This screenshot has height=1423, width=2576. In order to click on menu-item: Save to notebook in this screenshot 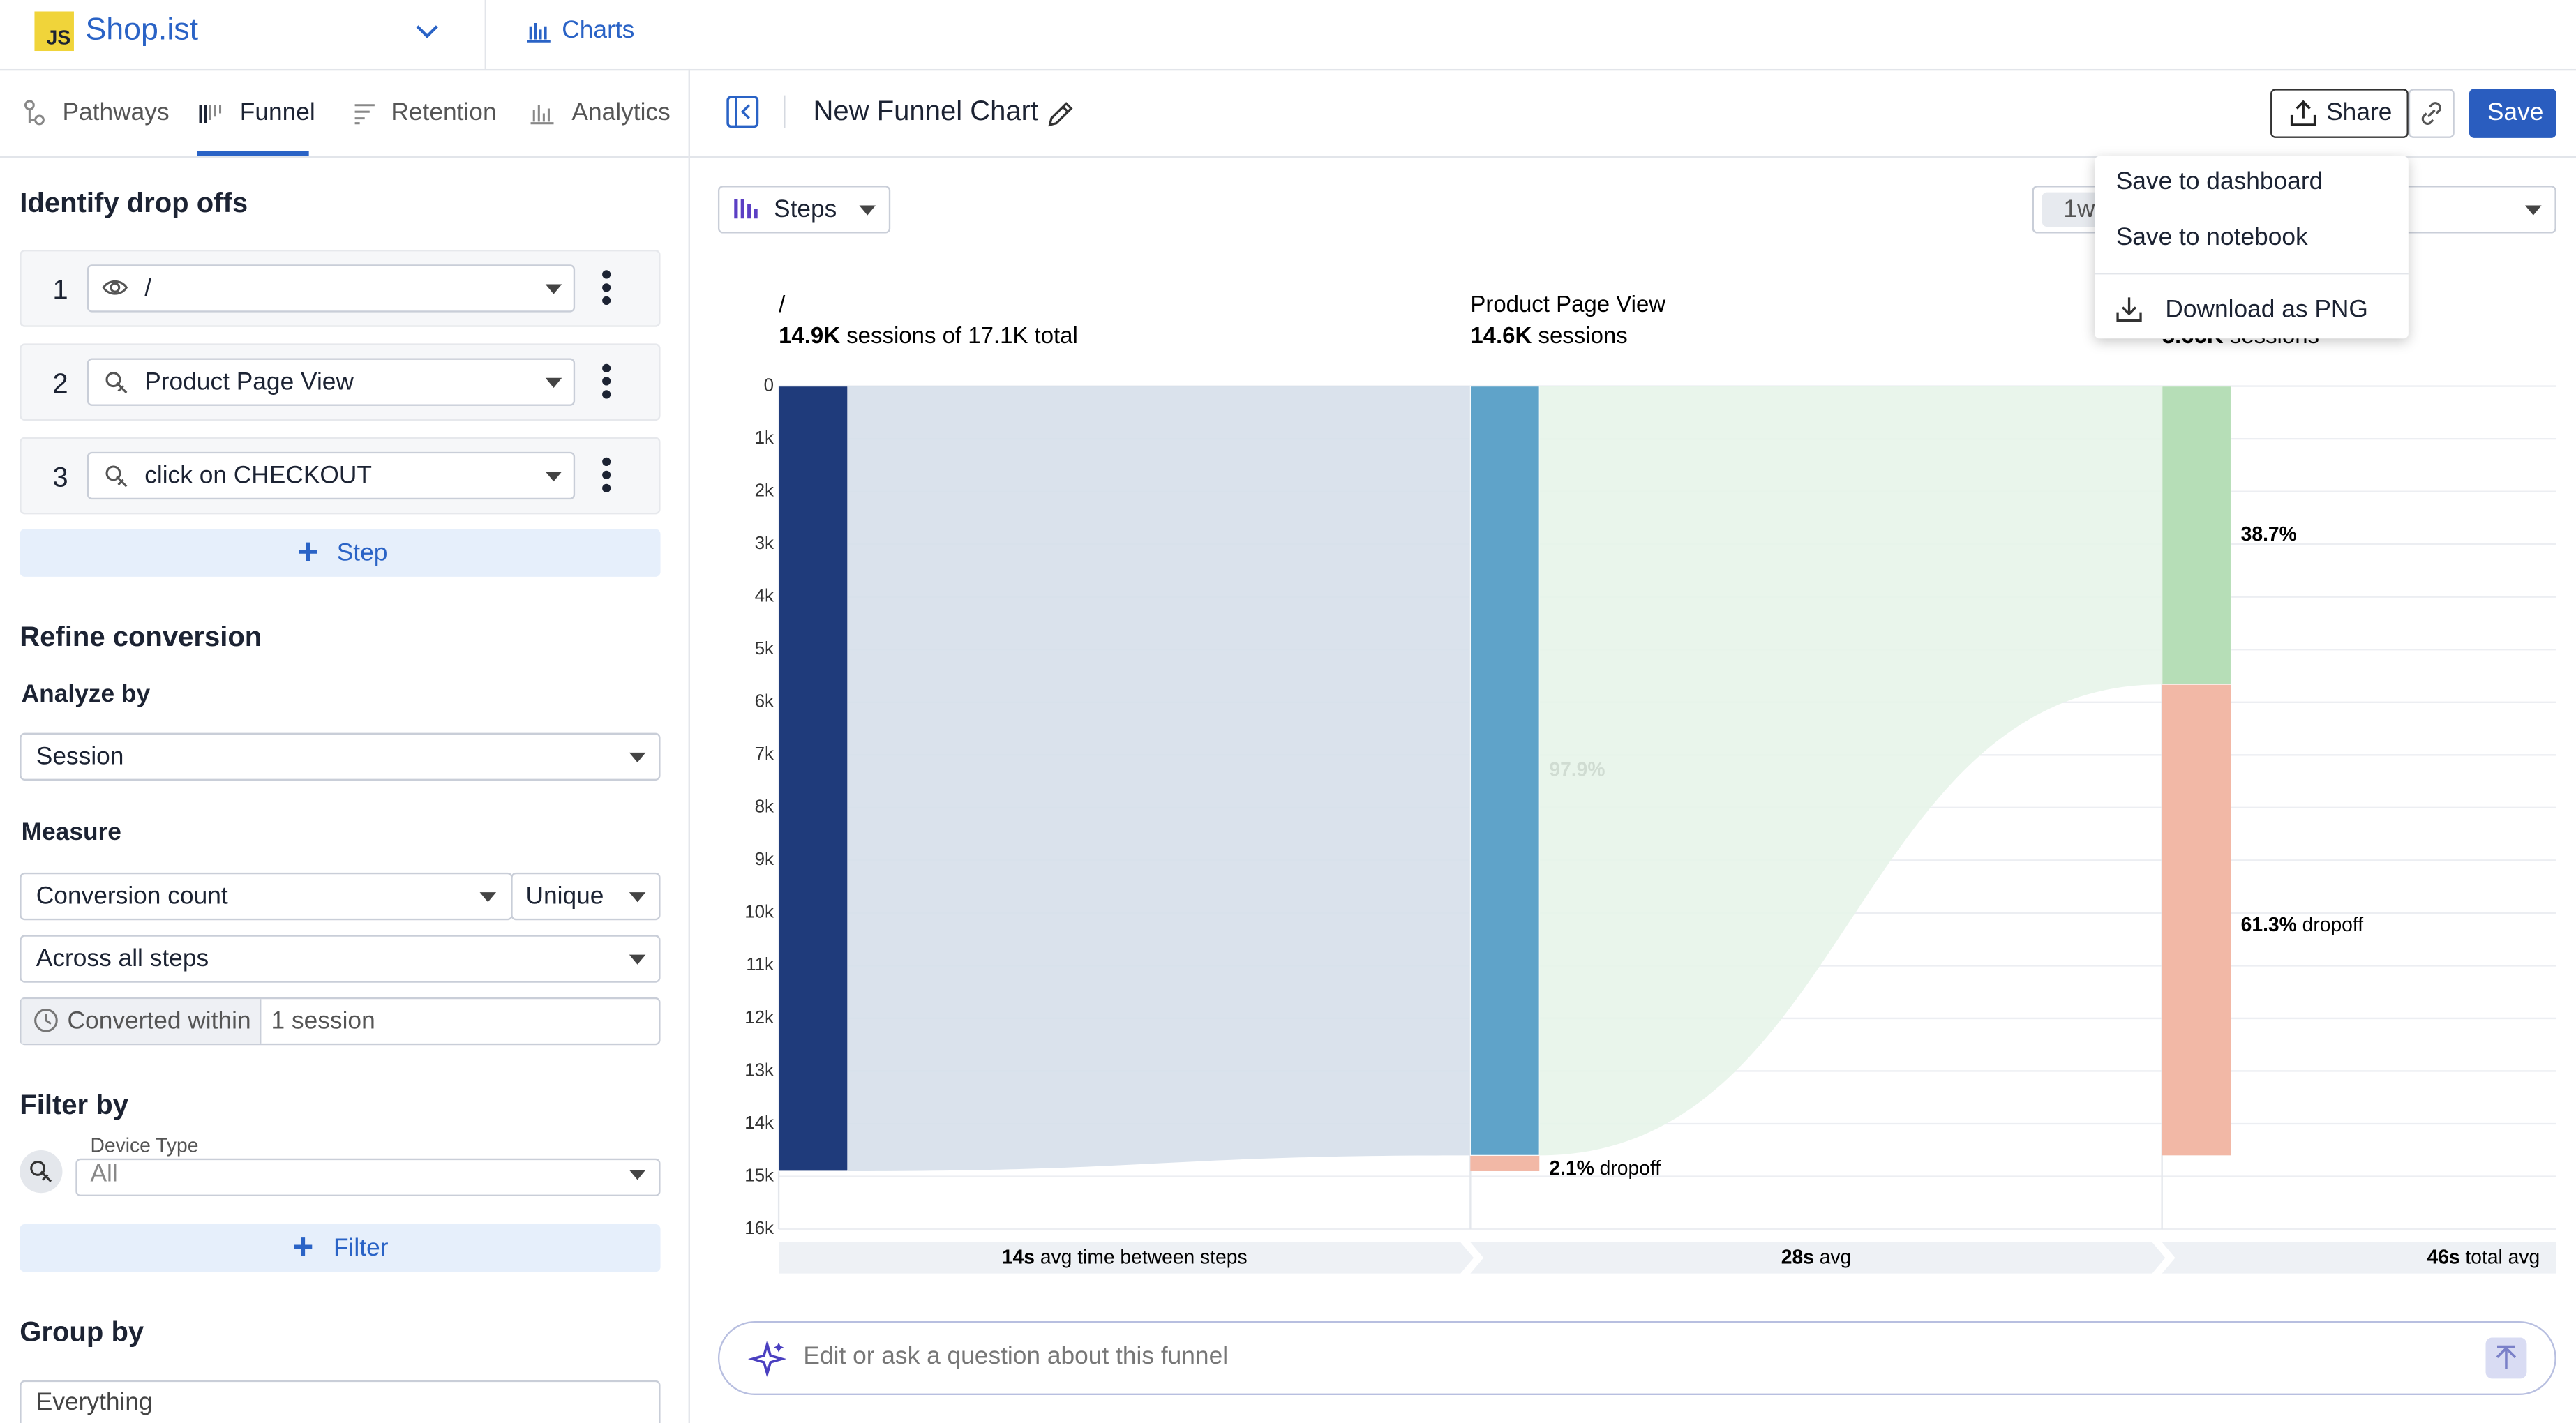, I will do `click(2212, 238)`.